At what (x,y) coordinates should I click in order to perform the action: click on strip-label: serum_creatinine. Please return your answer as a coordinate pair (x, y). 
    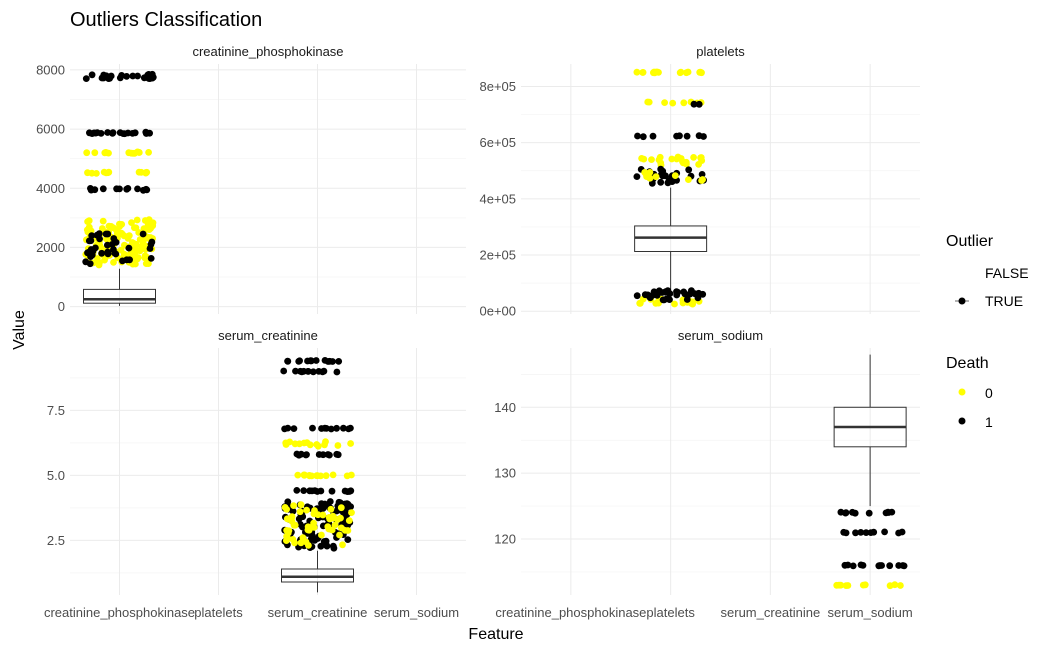
    Looking at the image, I should click on (268, 335).